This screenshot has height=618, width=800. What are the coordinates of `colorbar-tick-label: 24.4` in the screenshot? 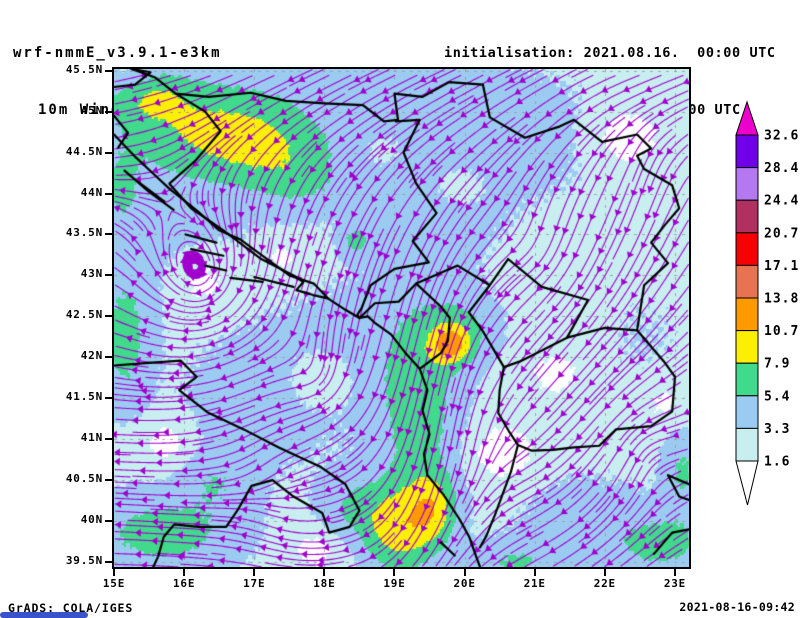 It's located at (781, 201).